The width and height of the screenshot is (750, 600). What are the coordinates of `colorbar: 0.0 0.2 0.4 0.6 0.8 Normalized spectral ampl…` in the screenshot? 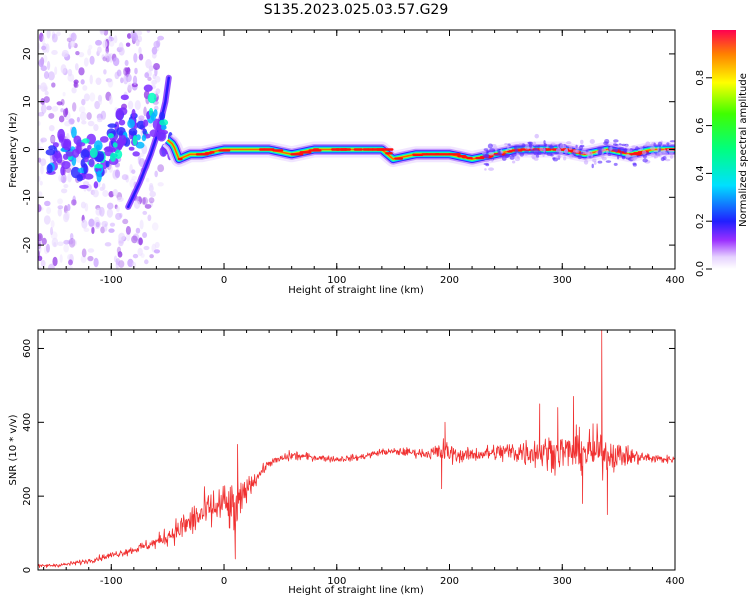 It's located at (722, 153).